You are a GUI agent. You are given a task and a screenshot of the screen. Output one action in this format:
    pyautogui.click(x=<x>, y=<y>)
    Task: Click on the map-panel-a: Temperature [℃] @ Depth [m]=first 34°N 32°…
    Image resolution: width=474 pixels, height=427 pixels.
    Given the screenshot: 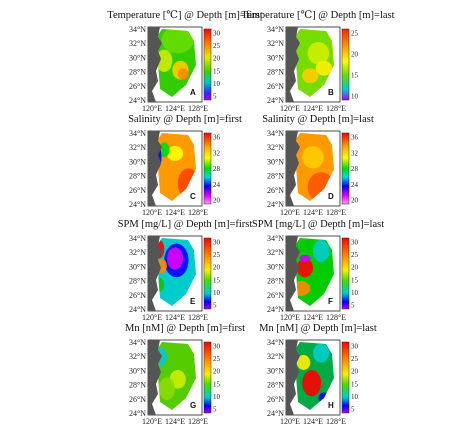 What is the action you would take?
    pyautogui.click(x=185, y=61)
    